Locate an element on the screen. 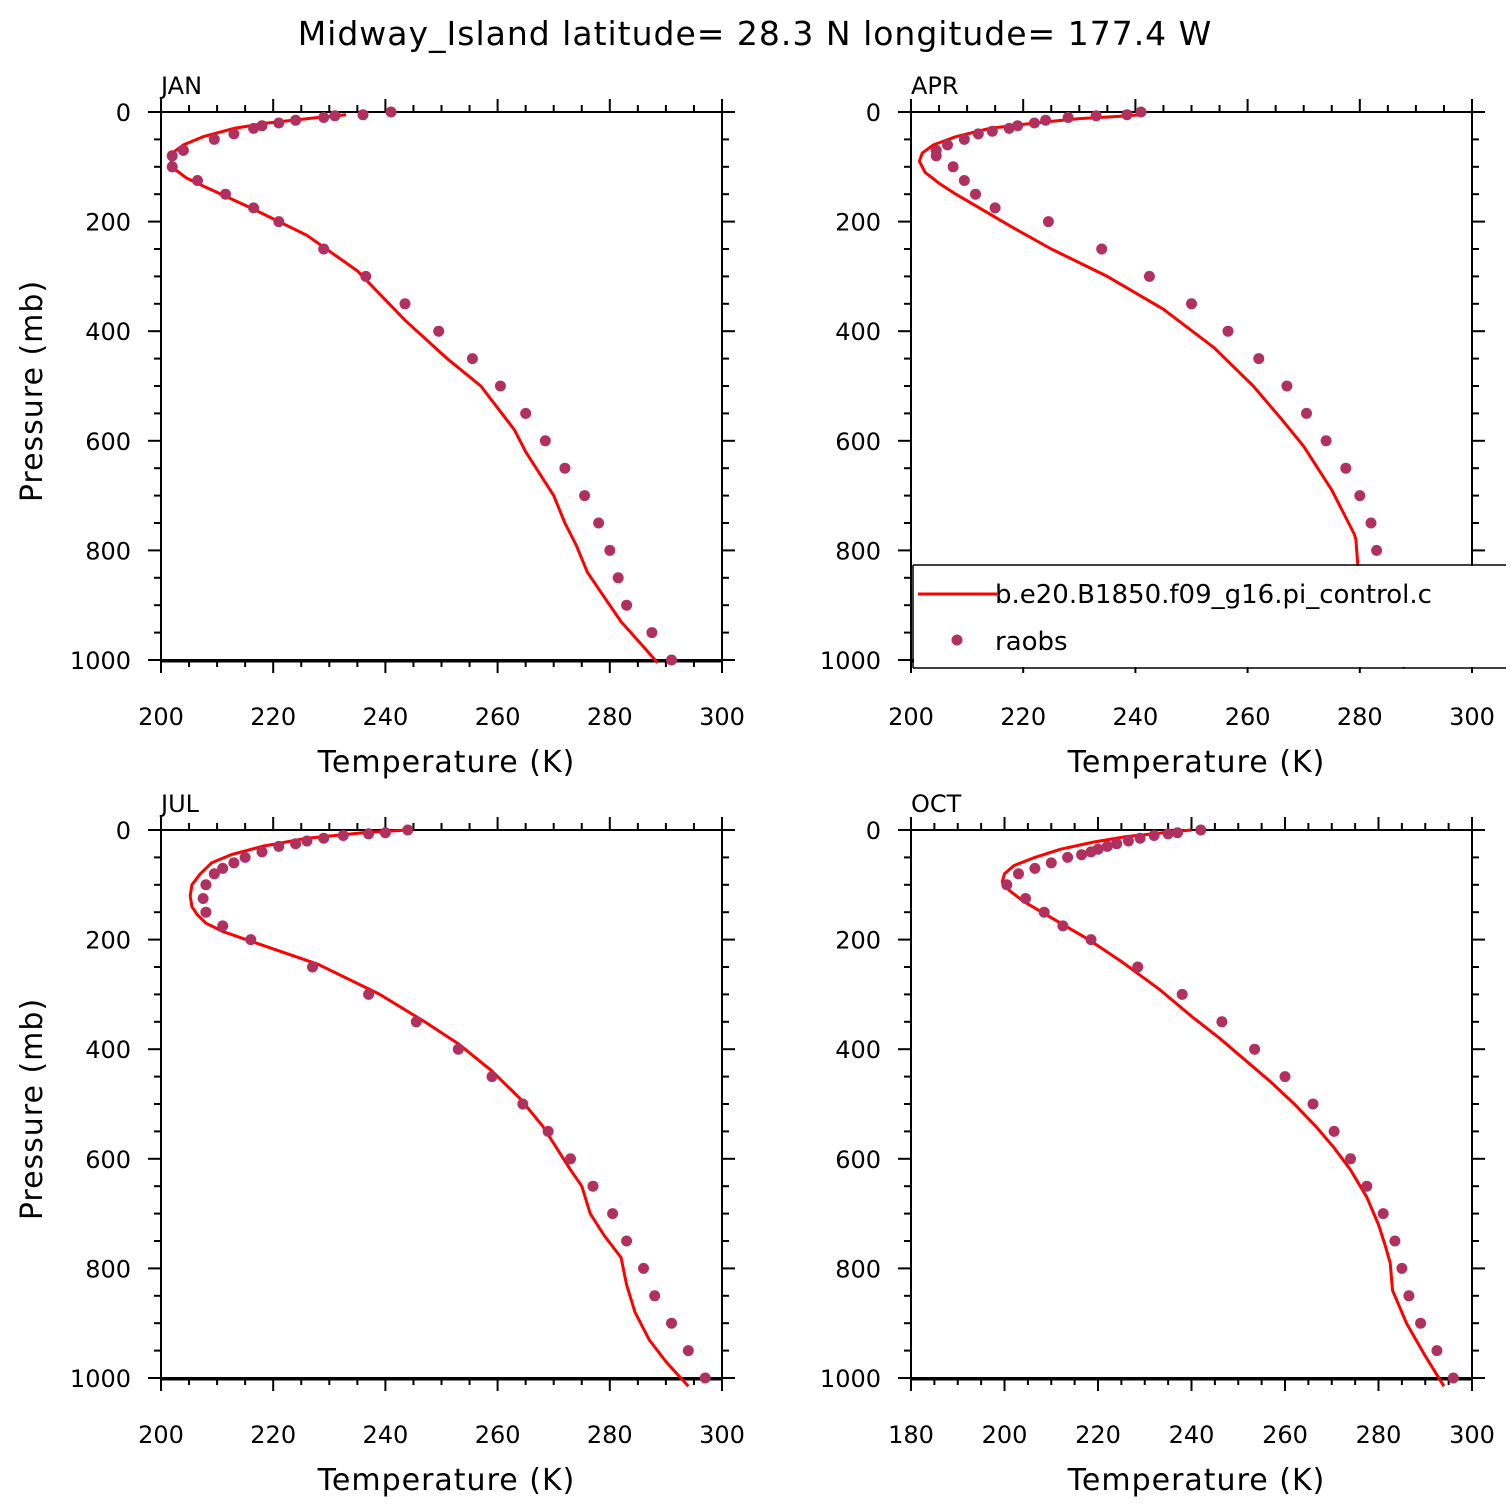  legend-label-raobs: raobs is located at coordinates (1031, 642).